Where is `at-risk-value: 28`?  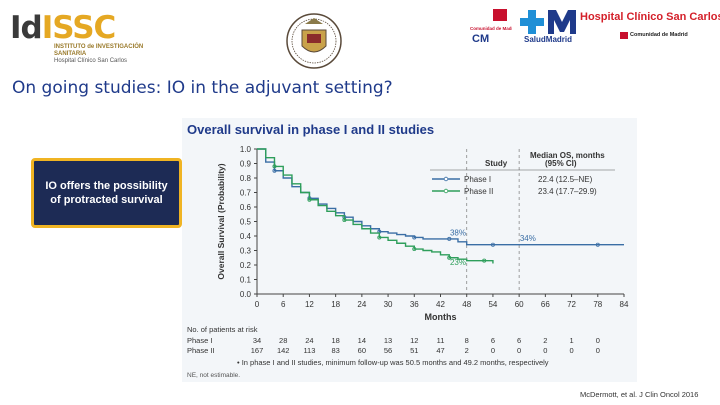
at-risk-value: 28 is located at coordinates (283, 340).